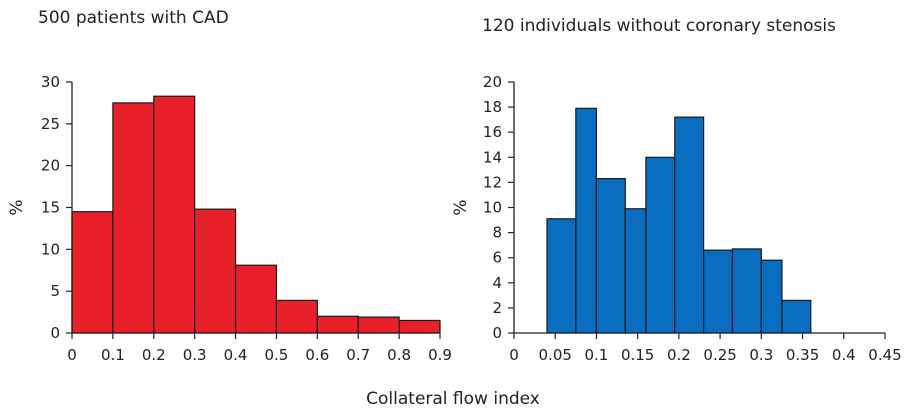 The height and width of the screenshot is (414, 906). Describe the element at coordinates (358, 355) in the screenshot. I see `left-chart-x-tick-label-7: 0.7` at that location.